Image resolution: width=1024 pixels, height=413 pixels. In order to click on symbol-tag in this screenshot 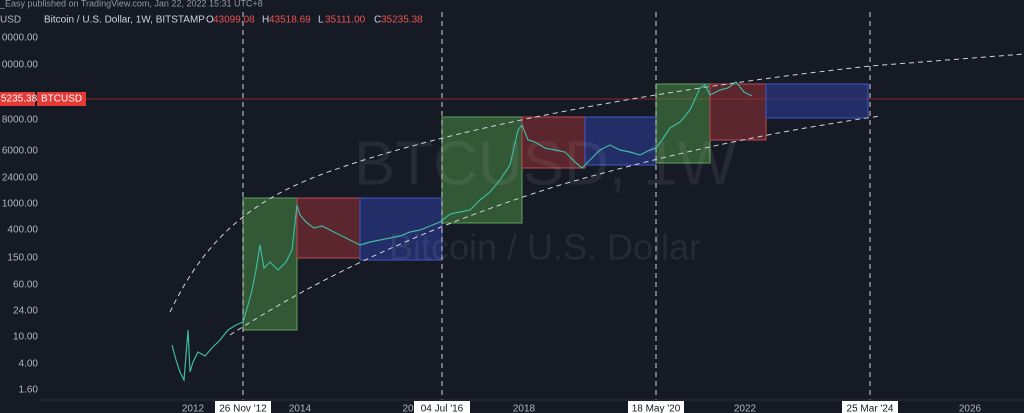, I will do `click(61, 99)`.